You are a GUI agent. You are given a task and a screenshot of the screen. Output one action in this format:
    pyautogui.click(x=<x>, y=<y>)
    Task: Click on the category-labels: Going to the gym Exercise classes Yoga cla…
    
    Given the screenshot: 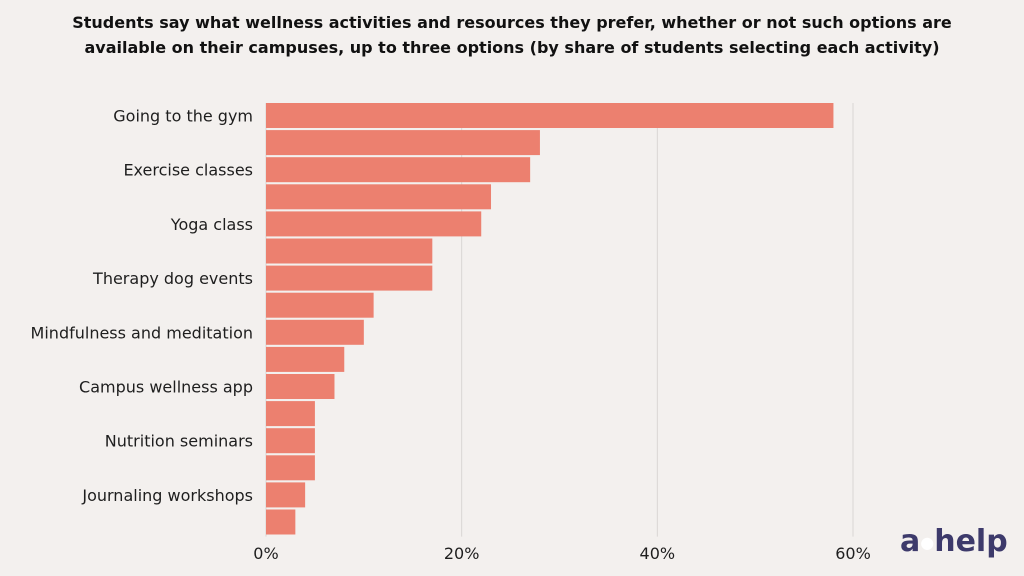 What is the action you would take?
    pyautogui.click(x=142, y=306)
    